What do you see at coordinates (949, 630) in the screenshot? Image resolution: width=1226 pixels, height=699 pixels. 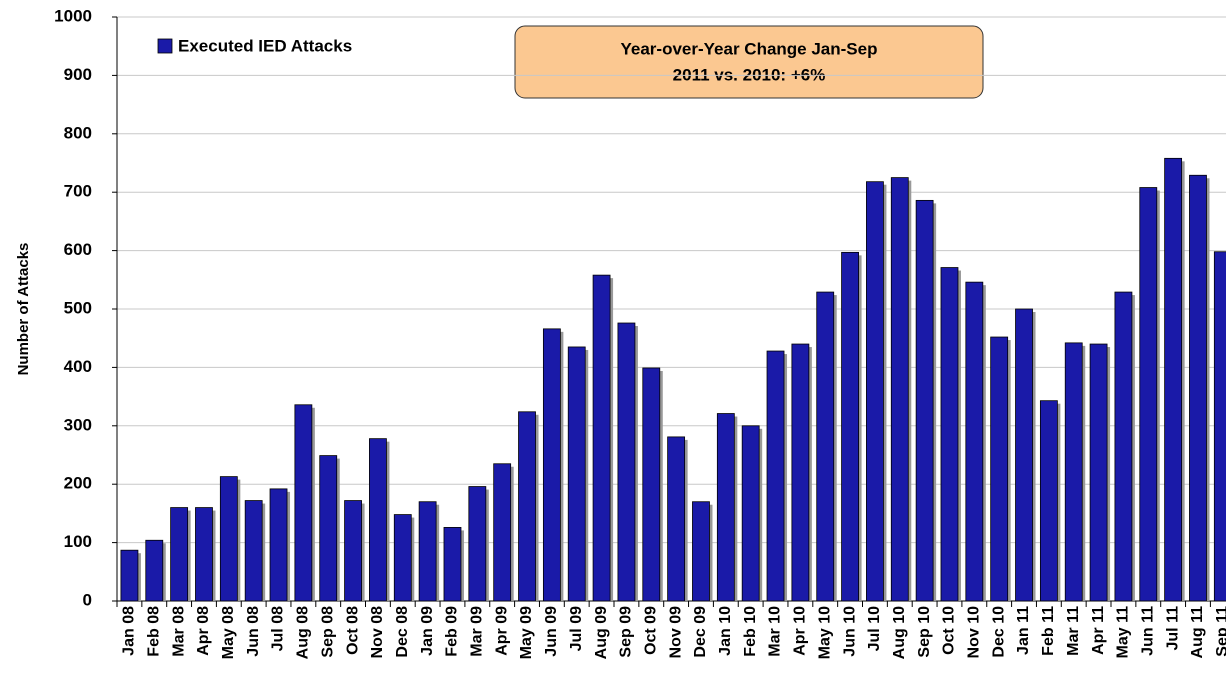 I see `x-tick-label: Oct 10` at bounding box center [949, 630].